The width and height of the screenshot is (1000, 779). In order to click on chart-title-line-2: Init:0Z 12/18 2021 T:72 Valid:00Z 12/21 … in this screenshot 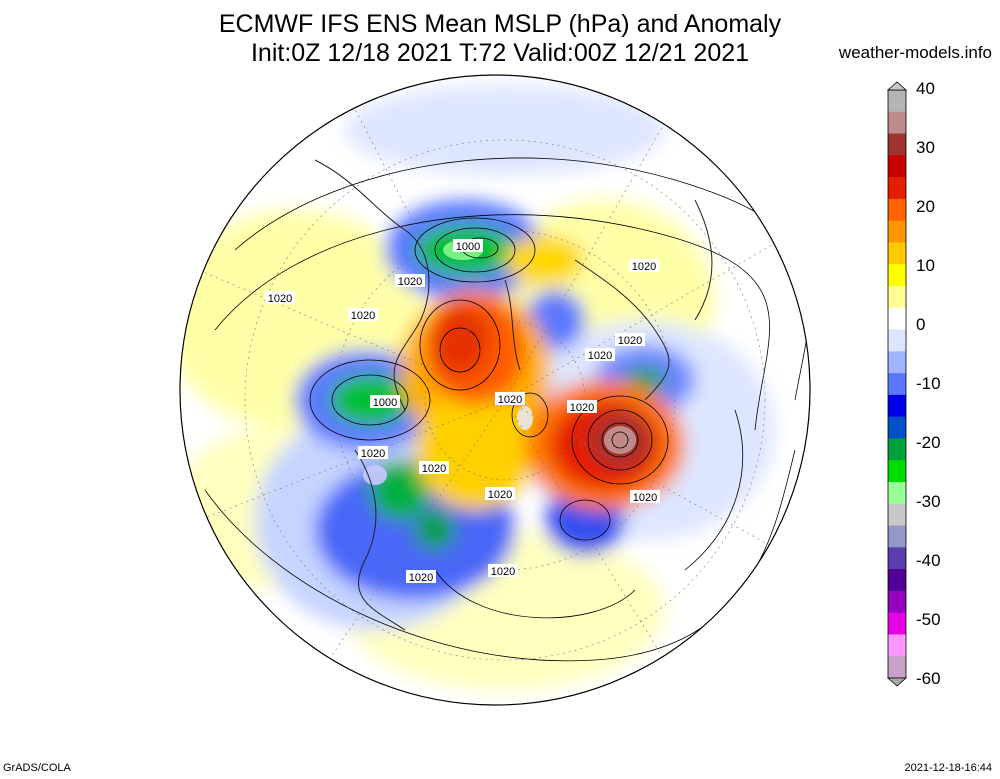, I will do `click(500, 53)`.